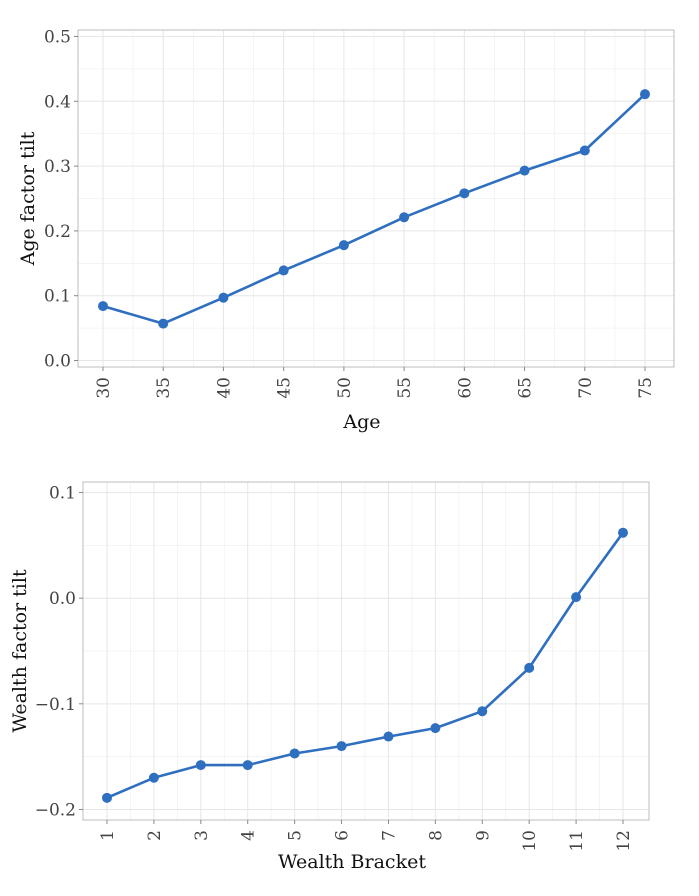 This screenshot has width=699, height=896. What do you see at coordinates (249, 835) in the screenshot?
I see `wealth-x-tick-label: 4` at bounding box center [249, 835].